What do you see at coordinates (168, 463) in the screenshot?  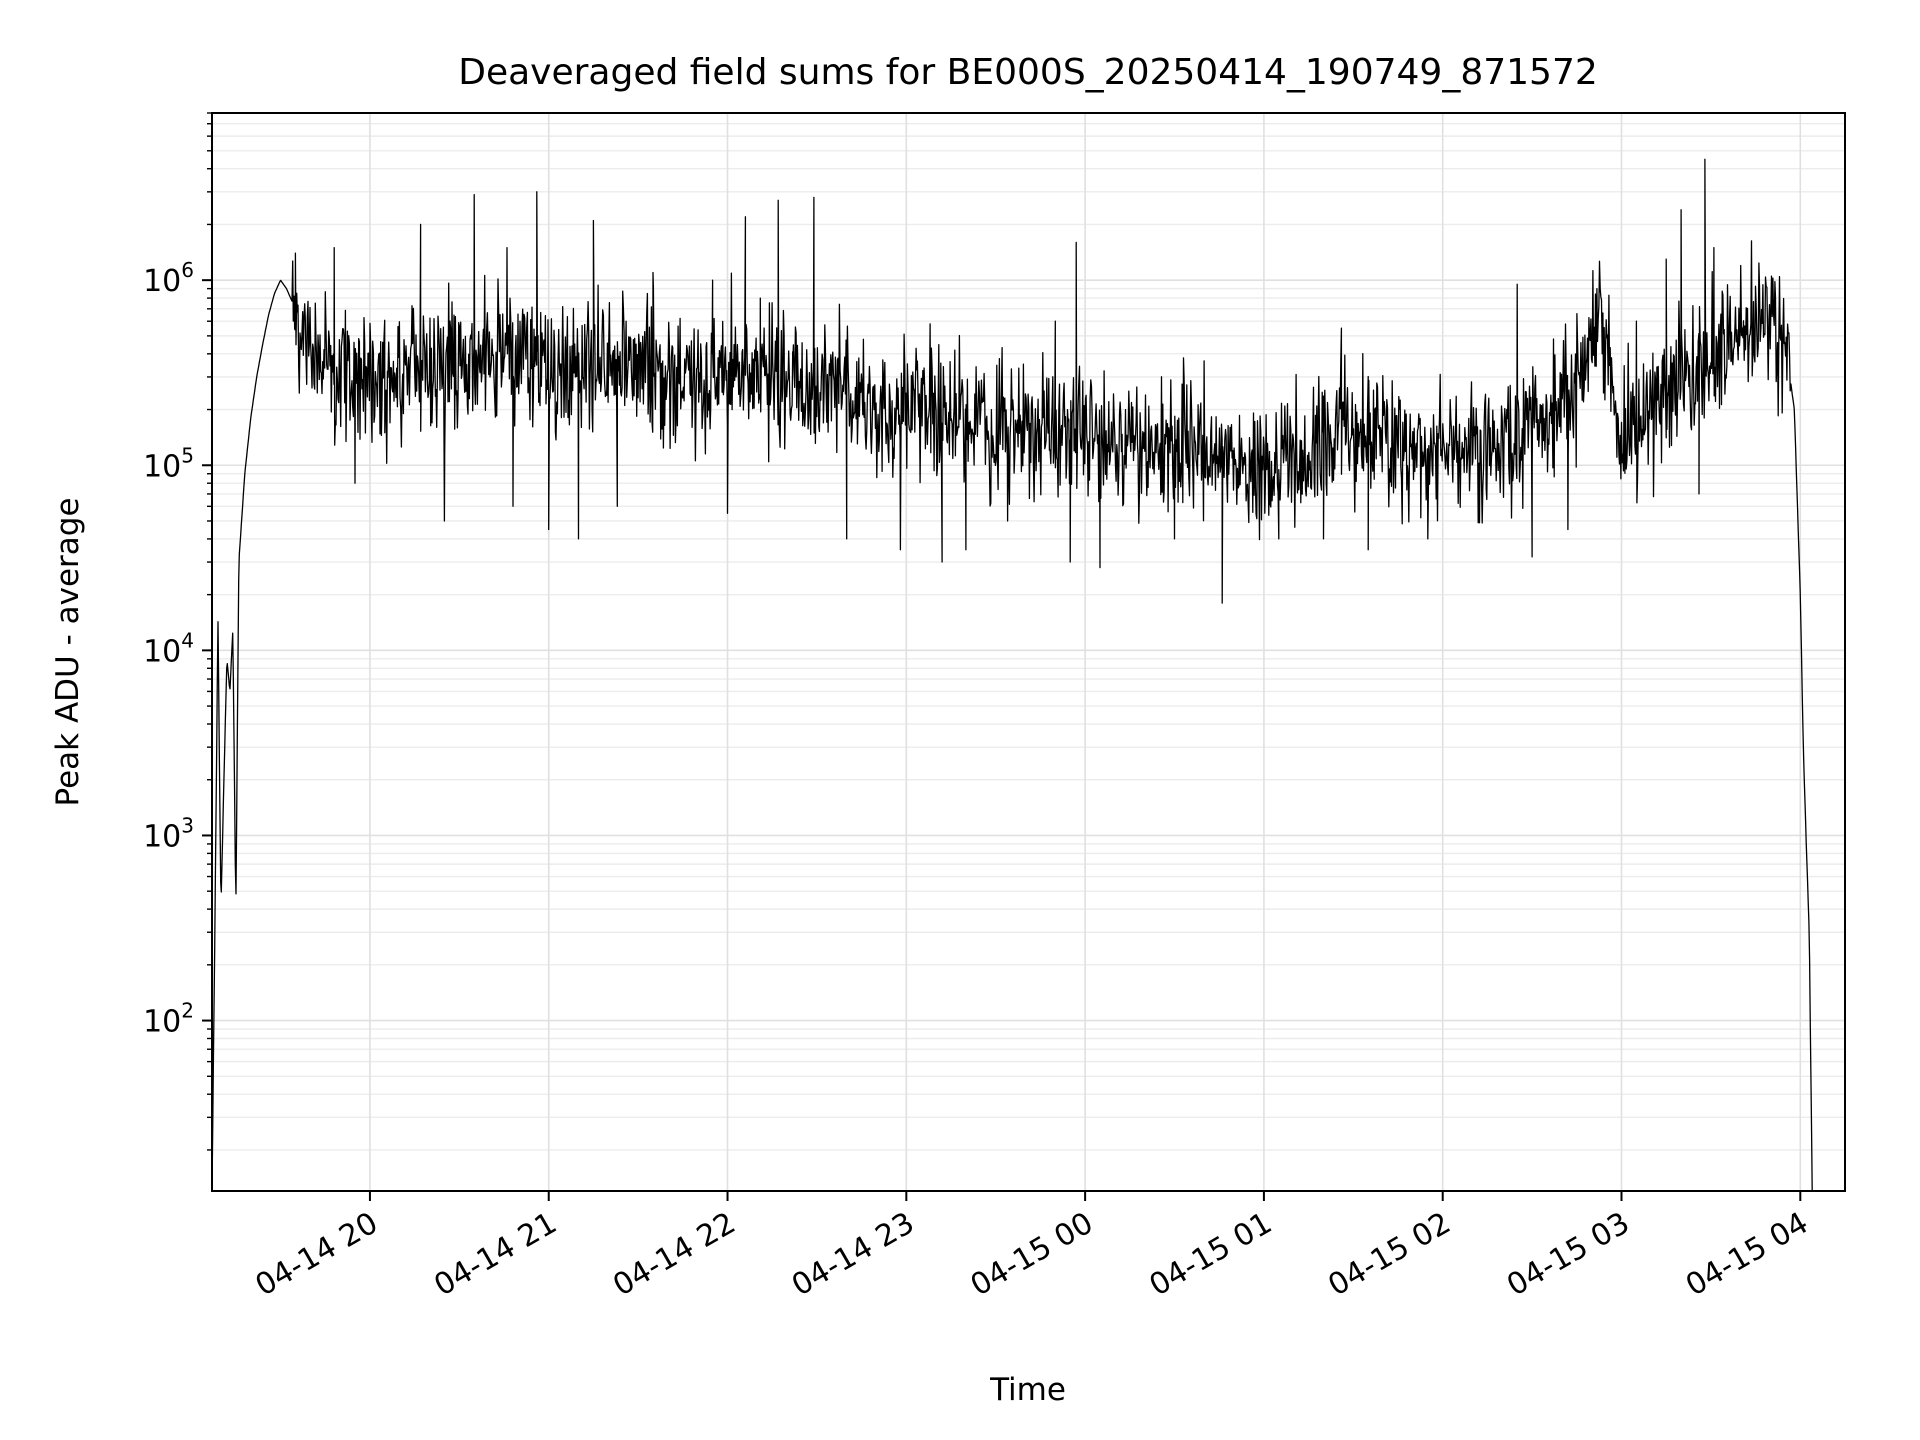 I see `y-tick-label: 10⁵` at bounding box center [168, 463].